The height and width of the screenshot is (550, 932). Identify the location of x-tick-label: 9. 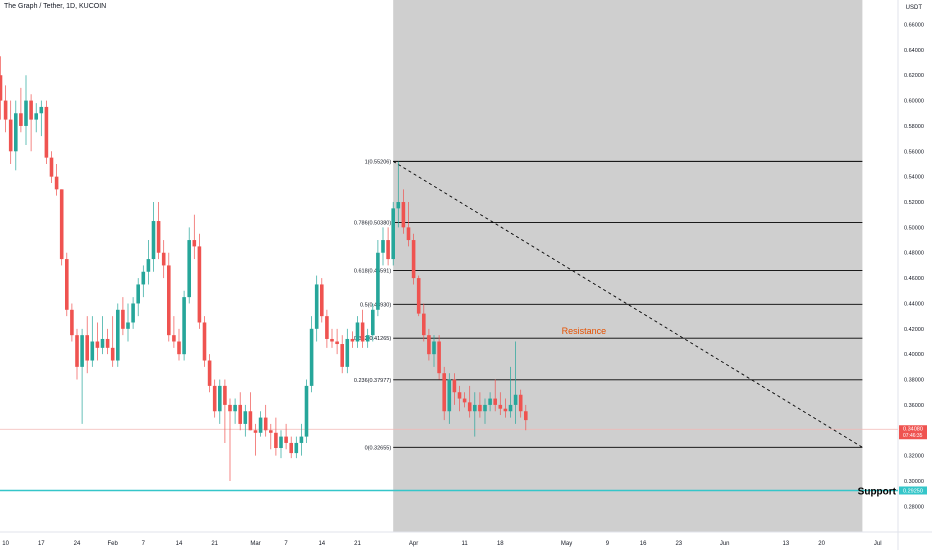
(608, 544).